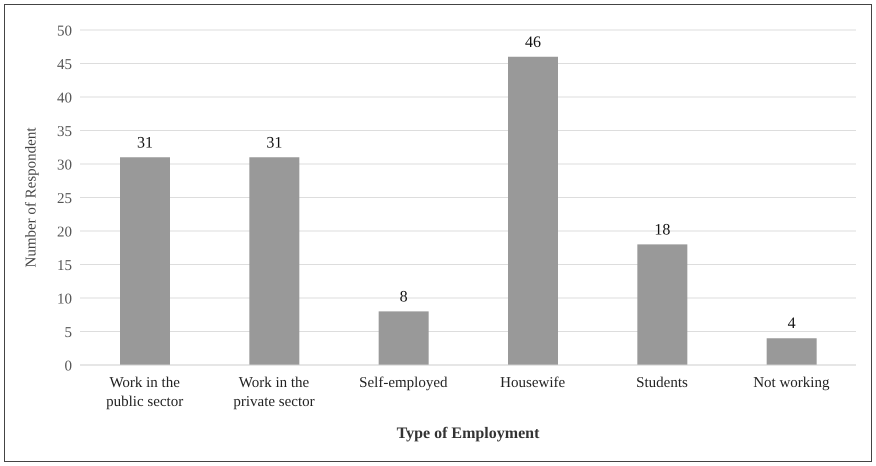  What do you see at coordinates (68, 332) in the screenshot?
I see `y-tick-label: 5` at bounding box center [68, 332].